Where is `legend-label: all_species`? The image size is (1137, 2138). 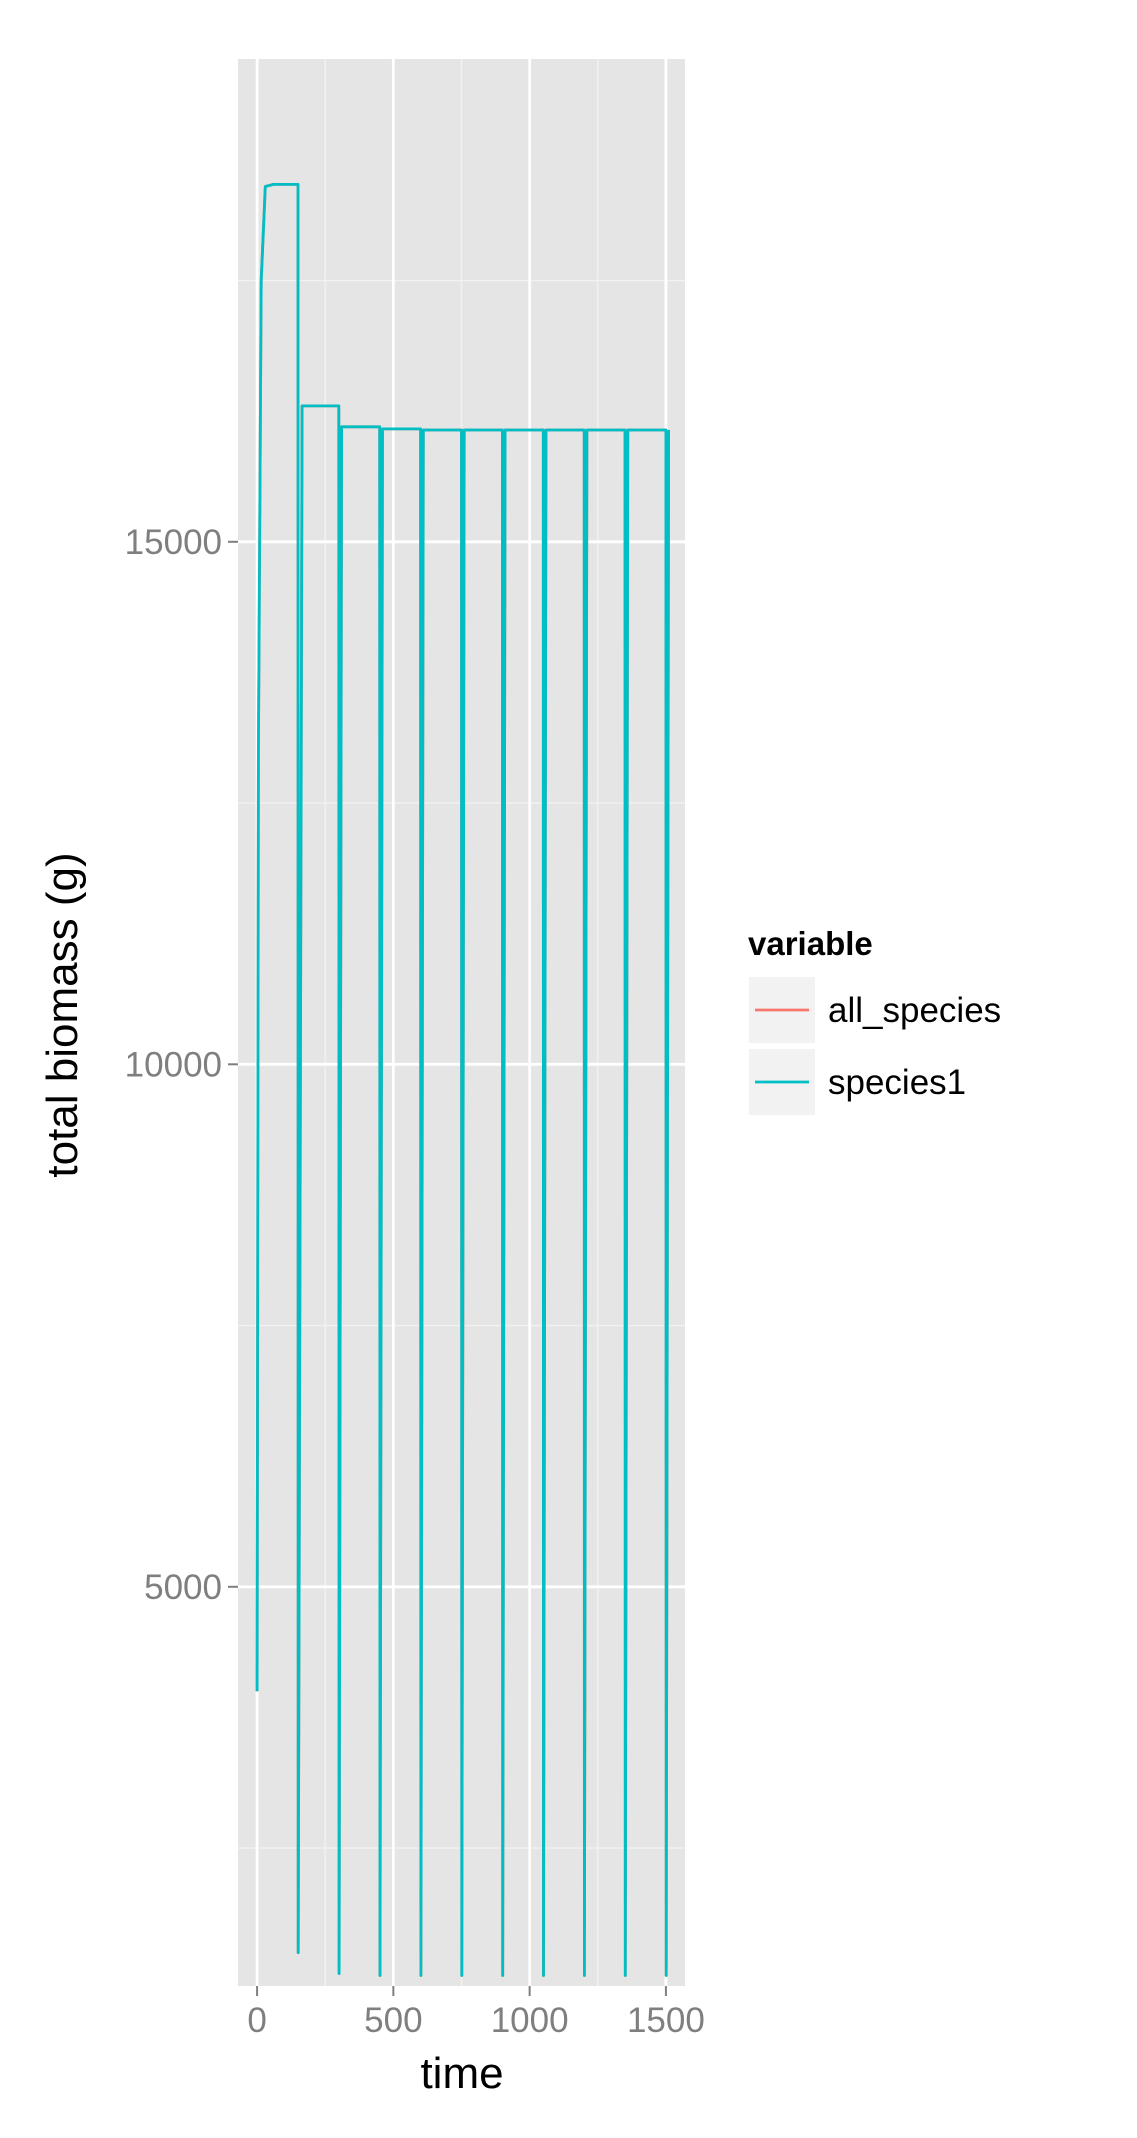
legend-label: all_species is located at coordinates (914, 1010).